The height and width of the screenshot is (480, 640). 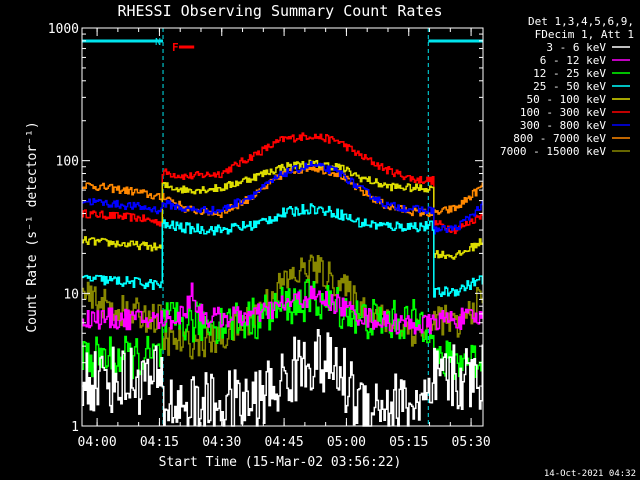 I want to click on timestamp: 14-Oct-2021 04:32, so click(x=590, y=474).